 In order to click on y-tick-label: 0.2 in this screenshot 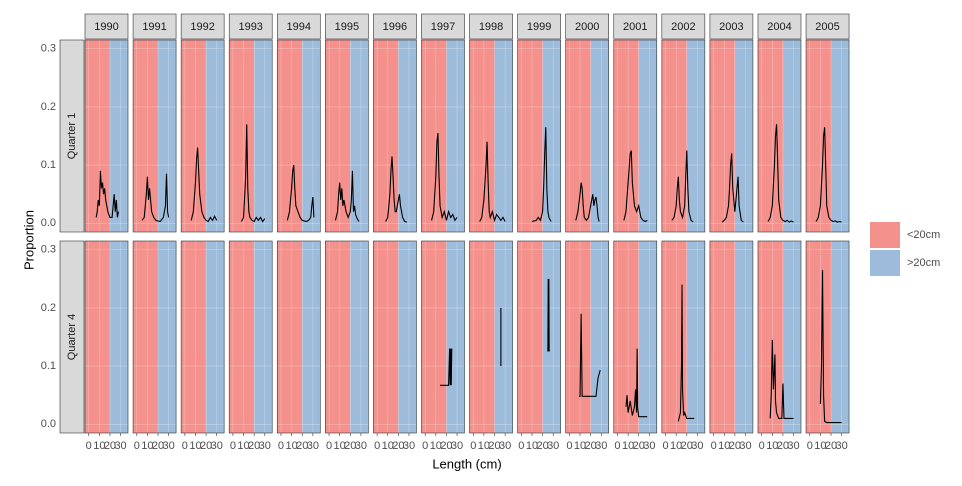, I will do `click(48, 308)`.